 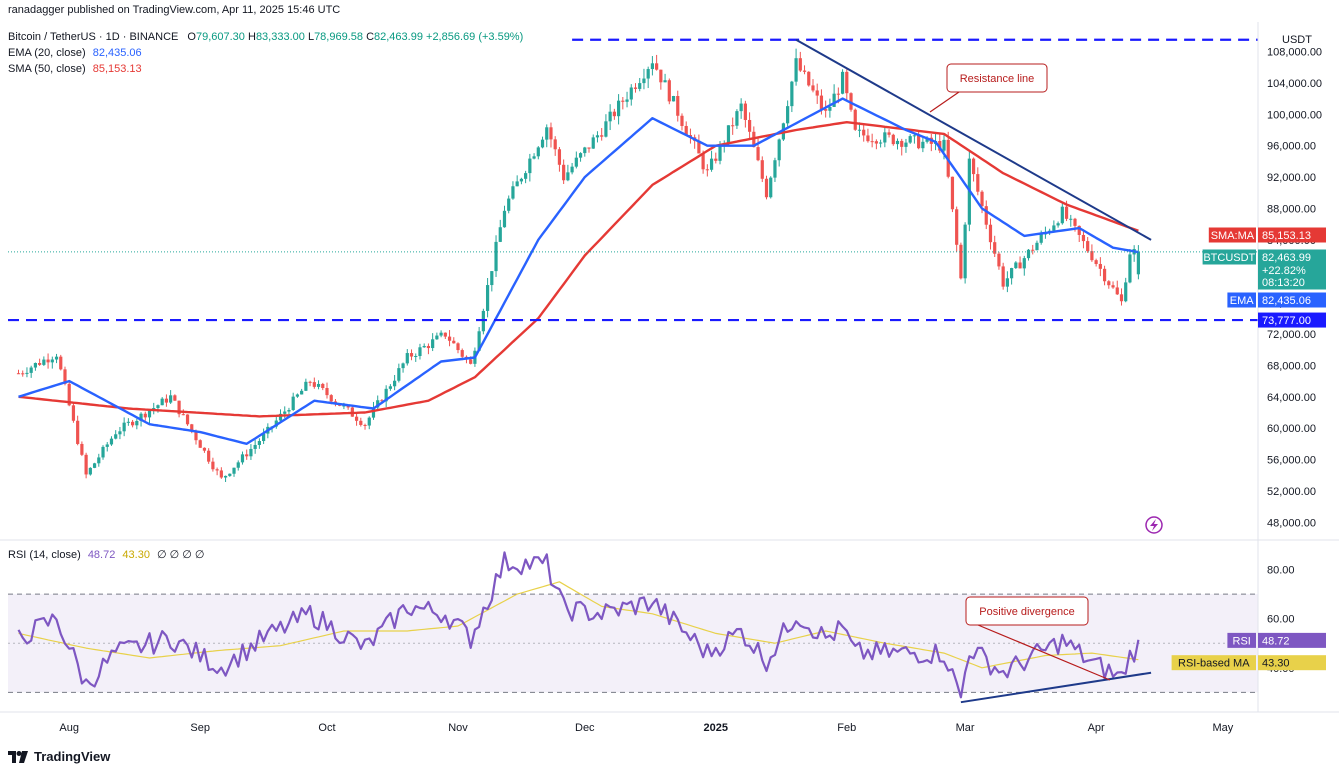 I want to click on rsi-legend: RSI (14, close) 48.72 43.30 ∅ ∅ ∅ ∅, so click(x=106, y=554).